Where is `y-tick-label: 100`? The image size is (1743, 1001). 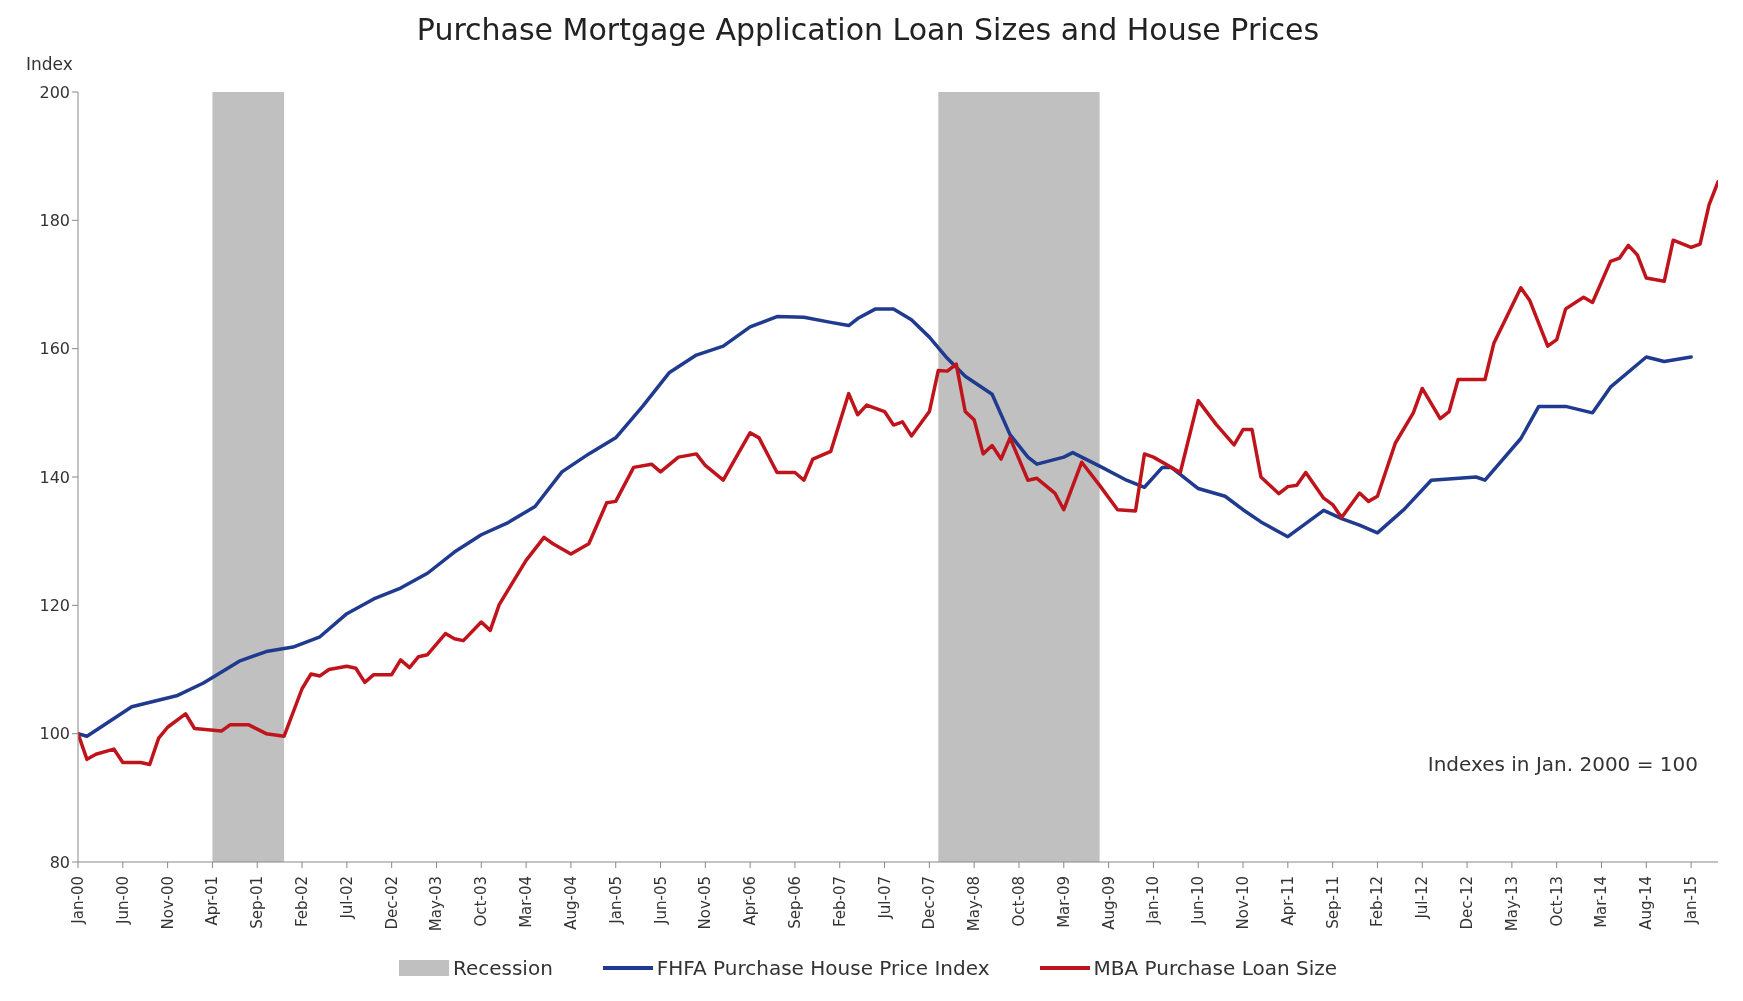
y-tick-label: 100 is located at coordinates (54, 734).